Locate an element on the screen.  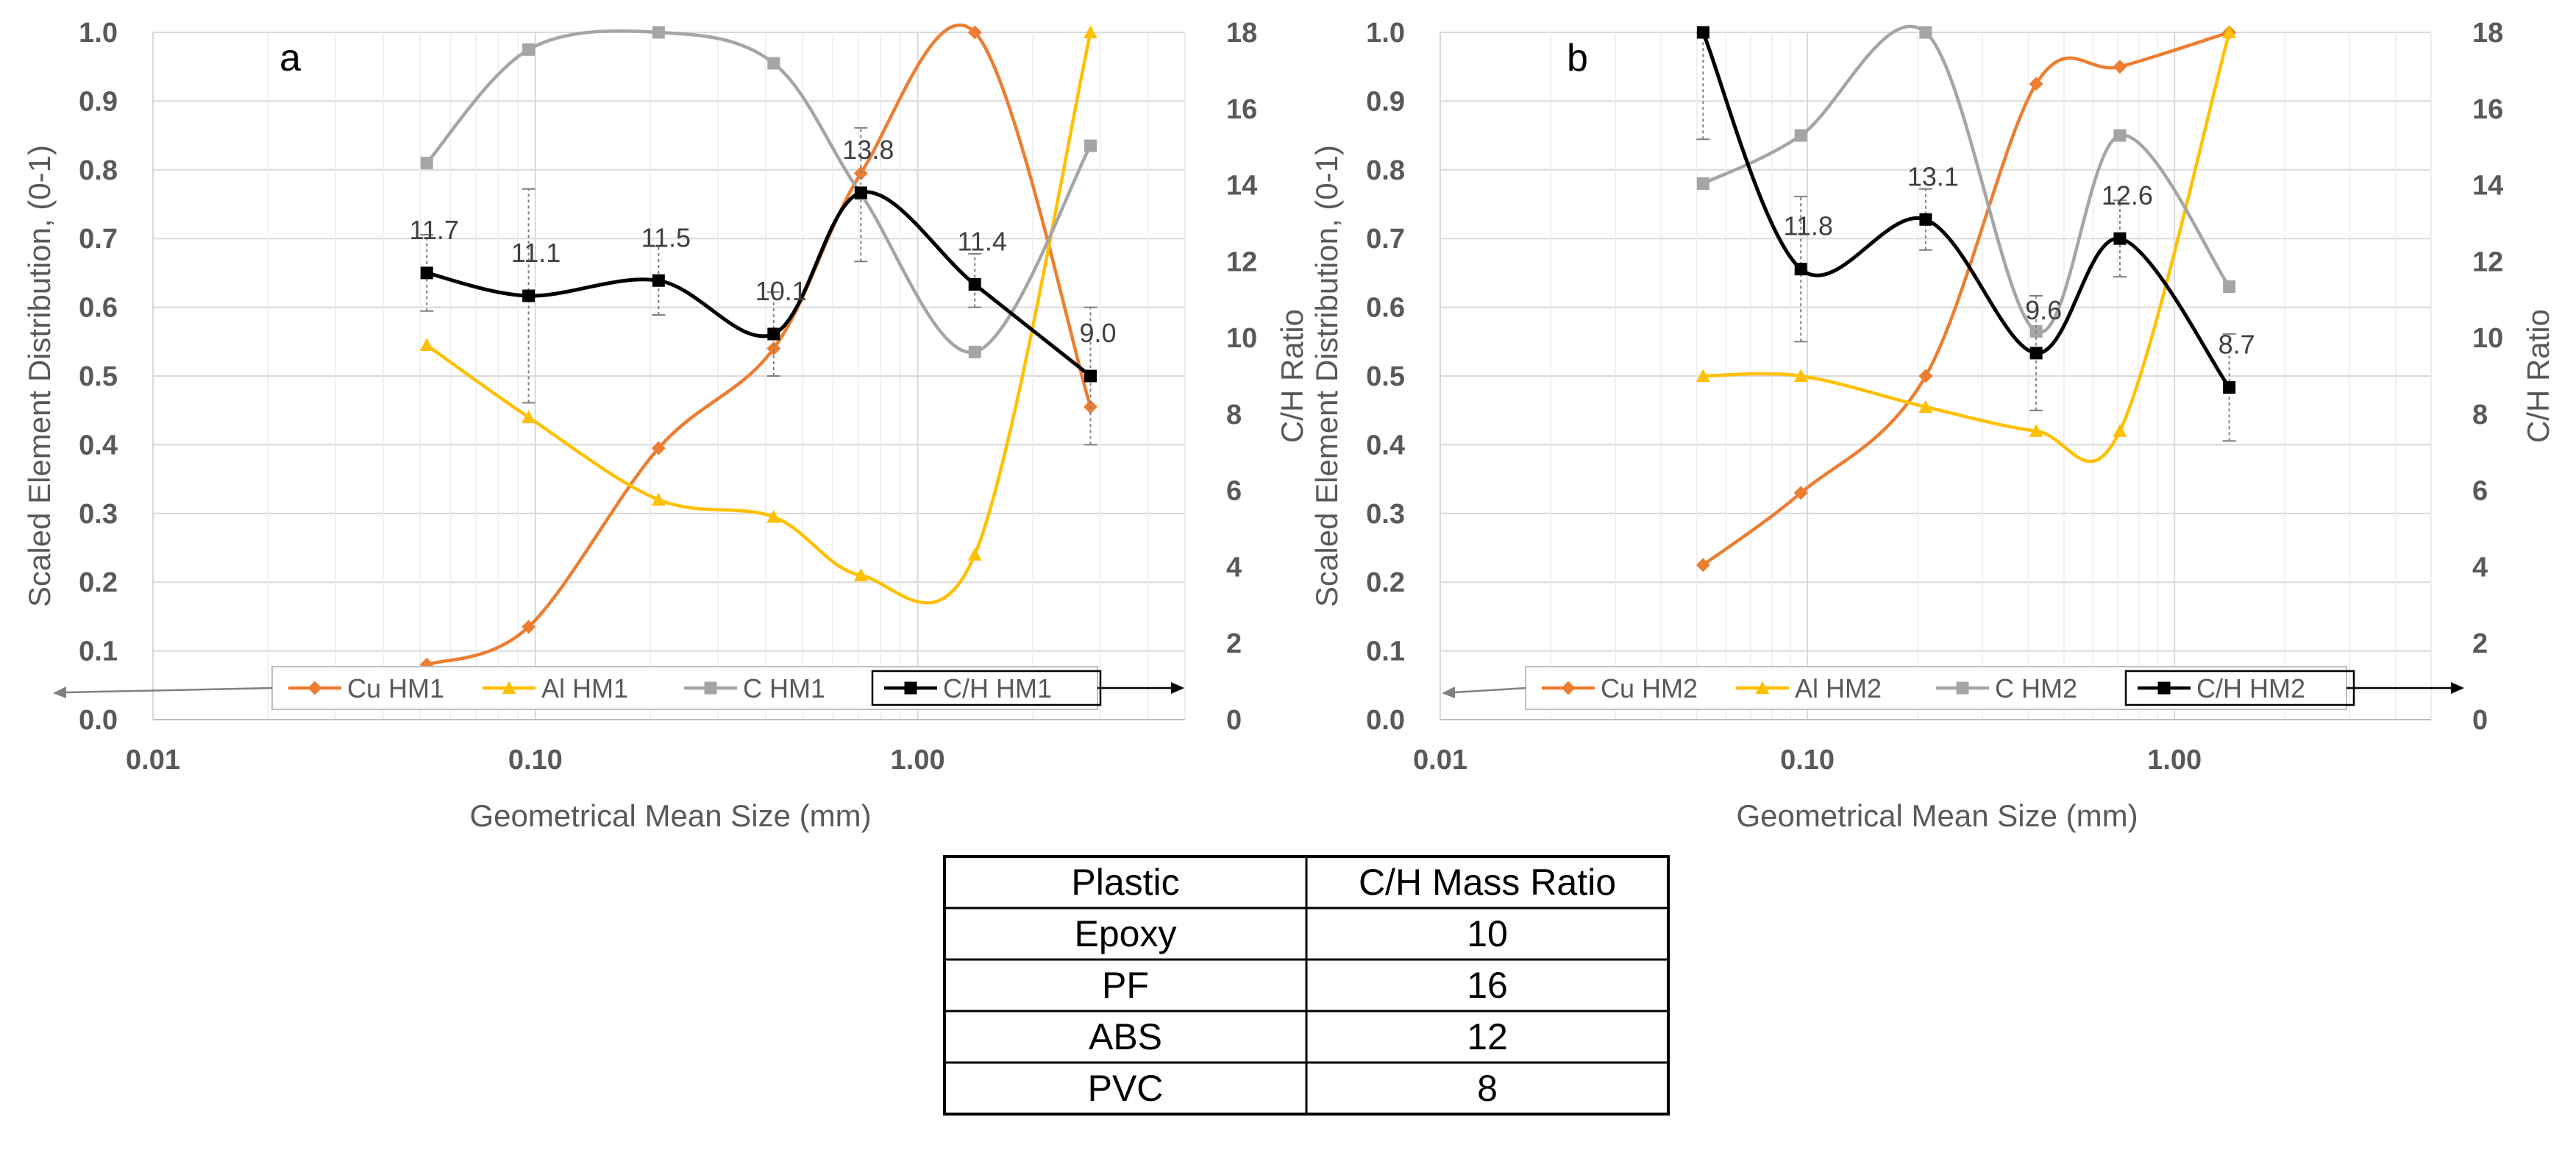
legend: Cu HM1 Al HM1 C HM1 C/H HM1 is located at coordinates (618, 688).